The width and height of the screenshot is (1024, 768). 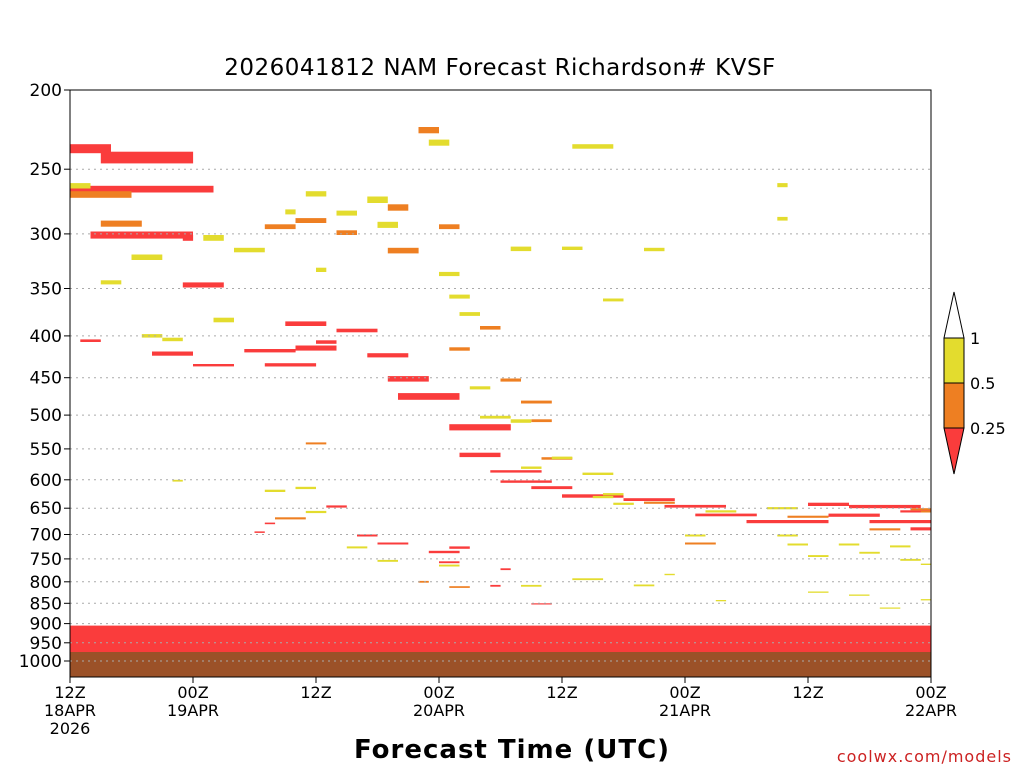 What do you see at coordinates (924, 756) in the screenshot?
I see `credit-text: coolwx.com/models` at bounding box center [924, 756].